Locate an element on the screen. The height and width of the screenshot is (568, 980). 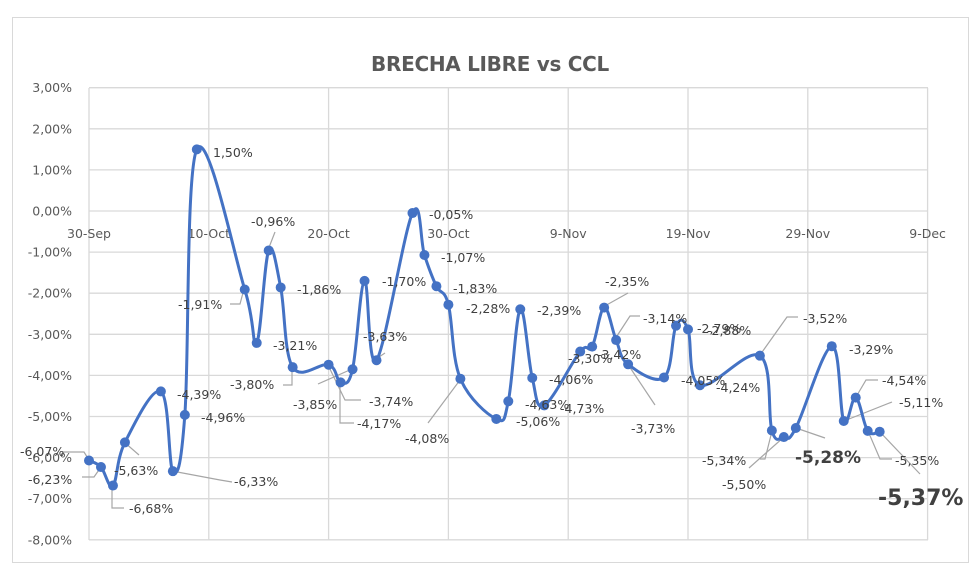
data-label: -3,42% is located at coordinates (619, 354).